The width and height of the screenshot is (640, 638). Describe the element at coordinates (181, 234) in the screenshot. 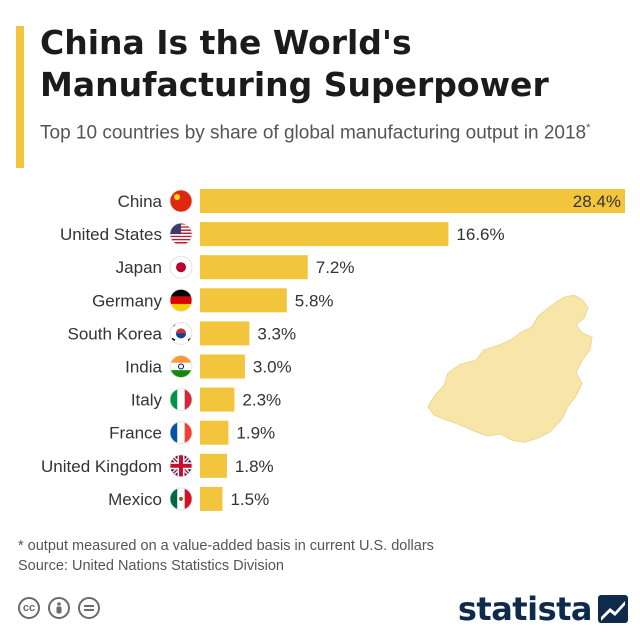

I see `usa-flag-icon` at that location.